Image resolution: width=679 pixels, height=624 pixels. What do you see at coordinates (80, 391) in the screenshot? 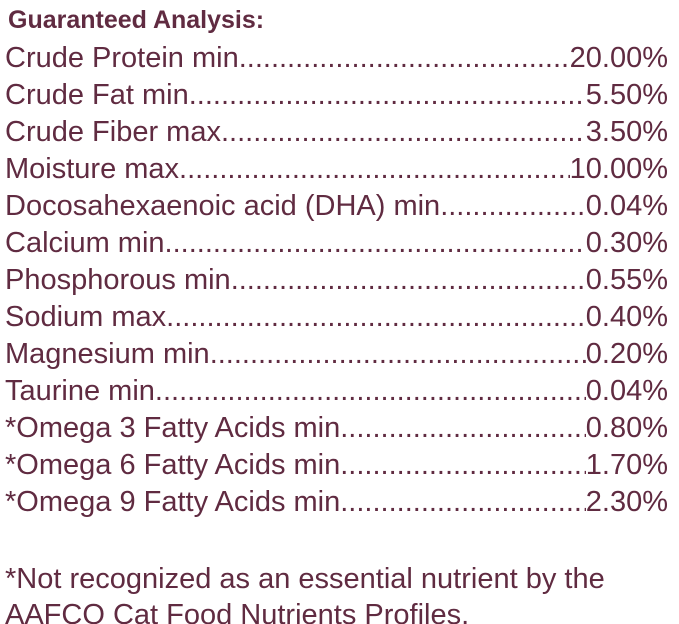
I see `nutrient-label: Taurine min` at bounding box center [80, 391].